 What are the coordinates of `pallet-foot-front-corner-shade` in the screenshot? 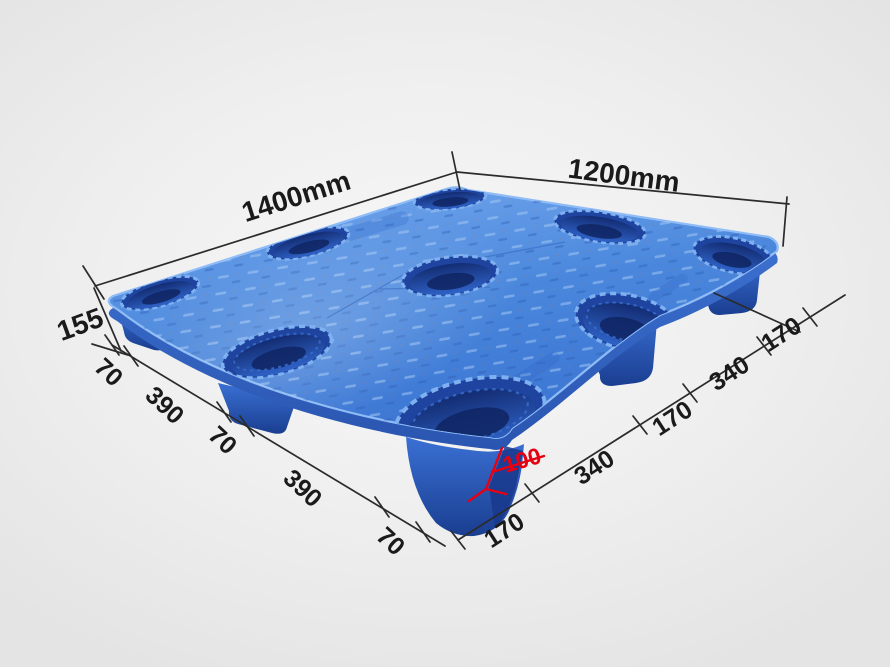 It's located at (506, 487).